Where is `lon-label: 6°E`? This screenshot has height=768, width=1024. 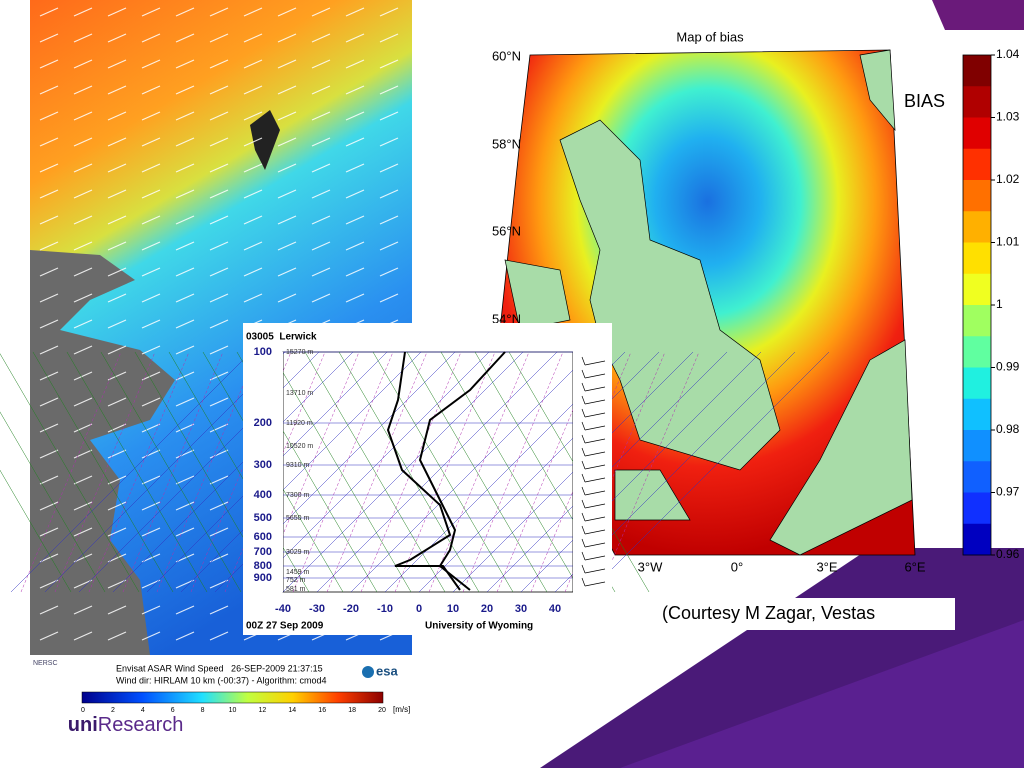 lon-label: 6°E is located at coordinates (914, 566).